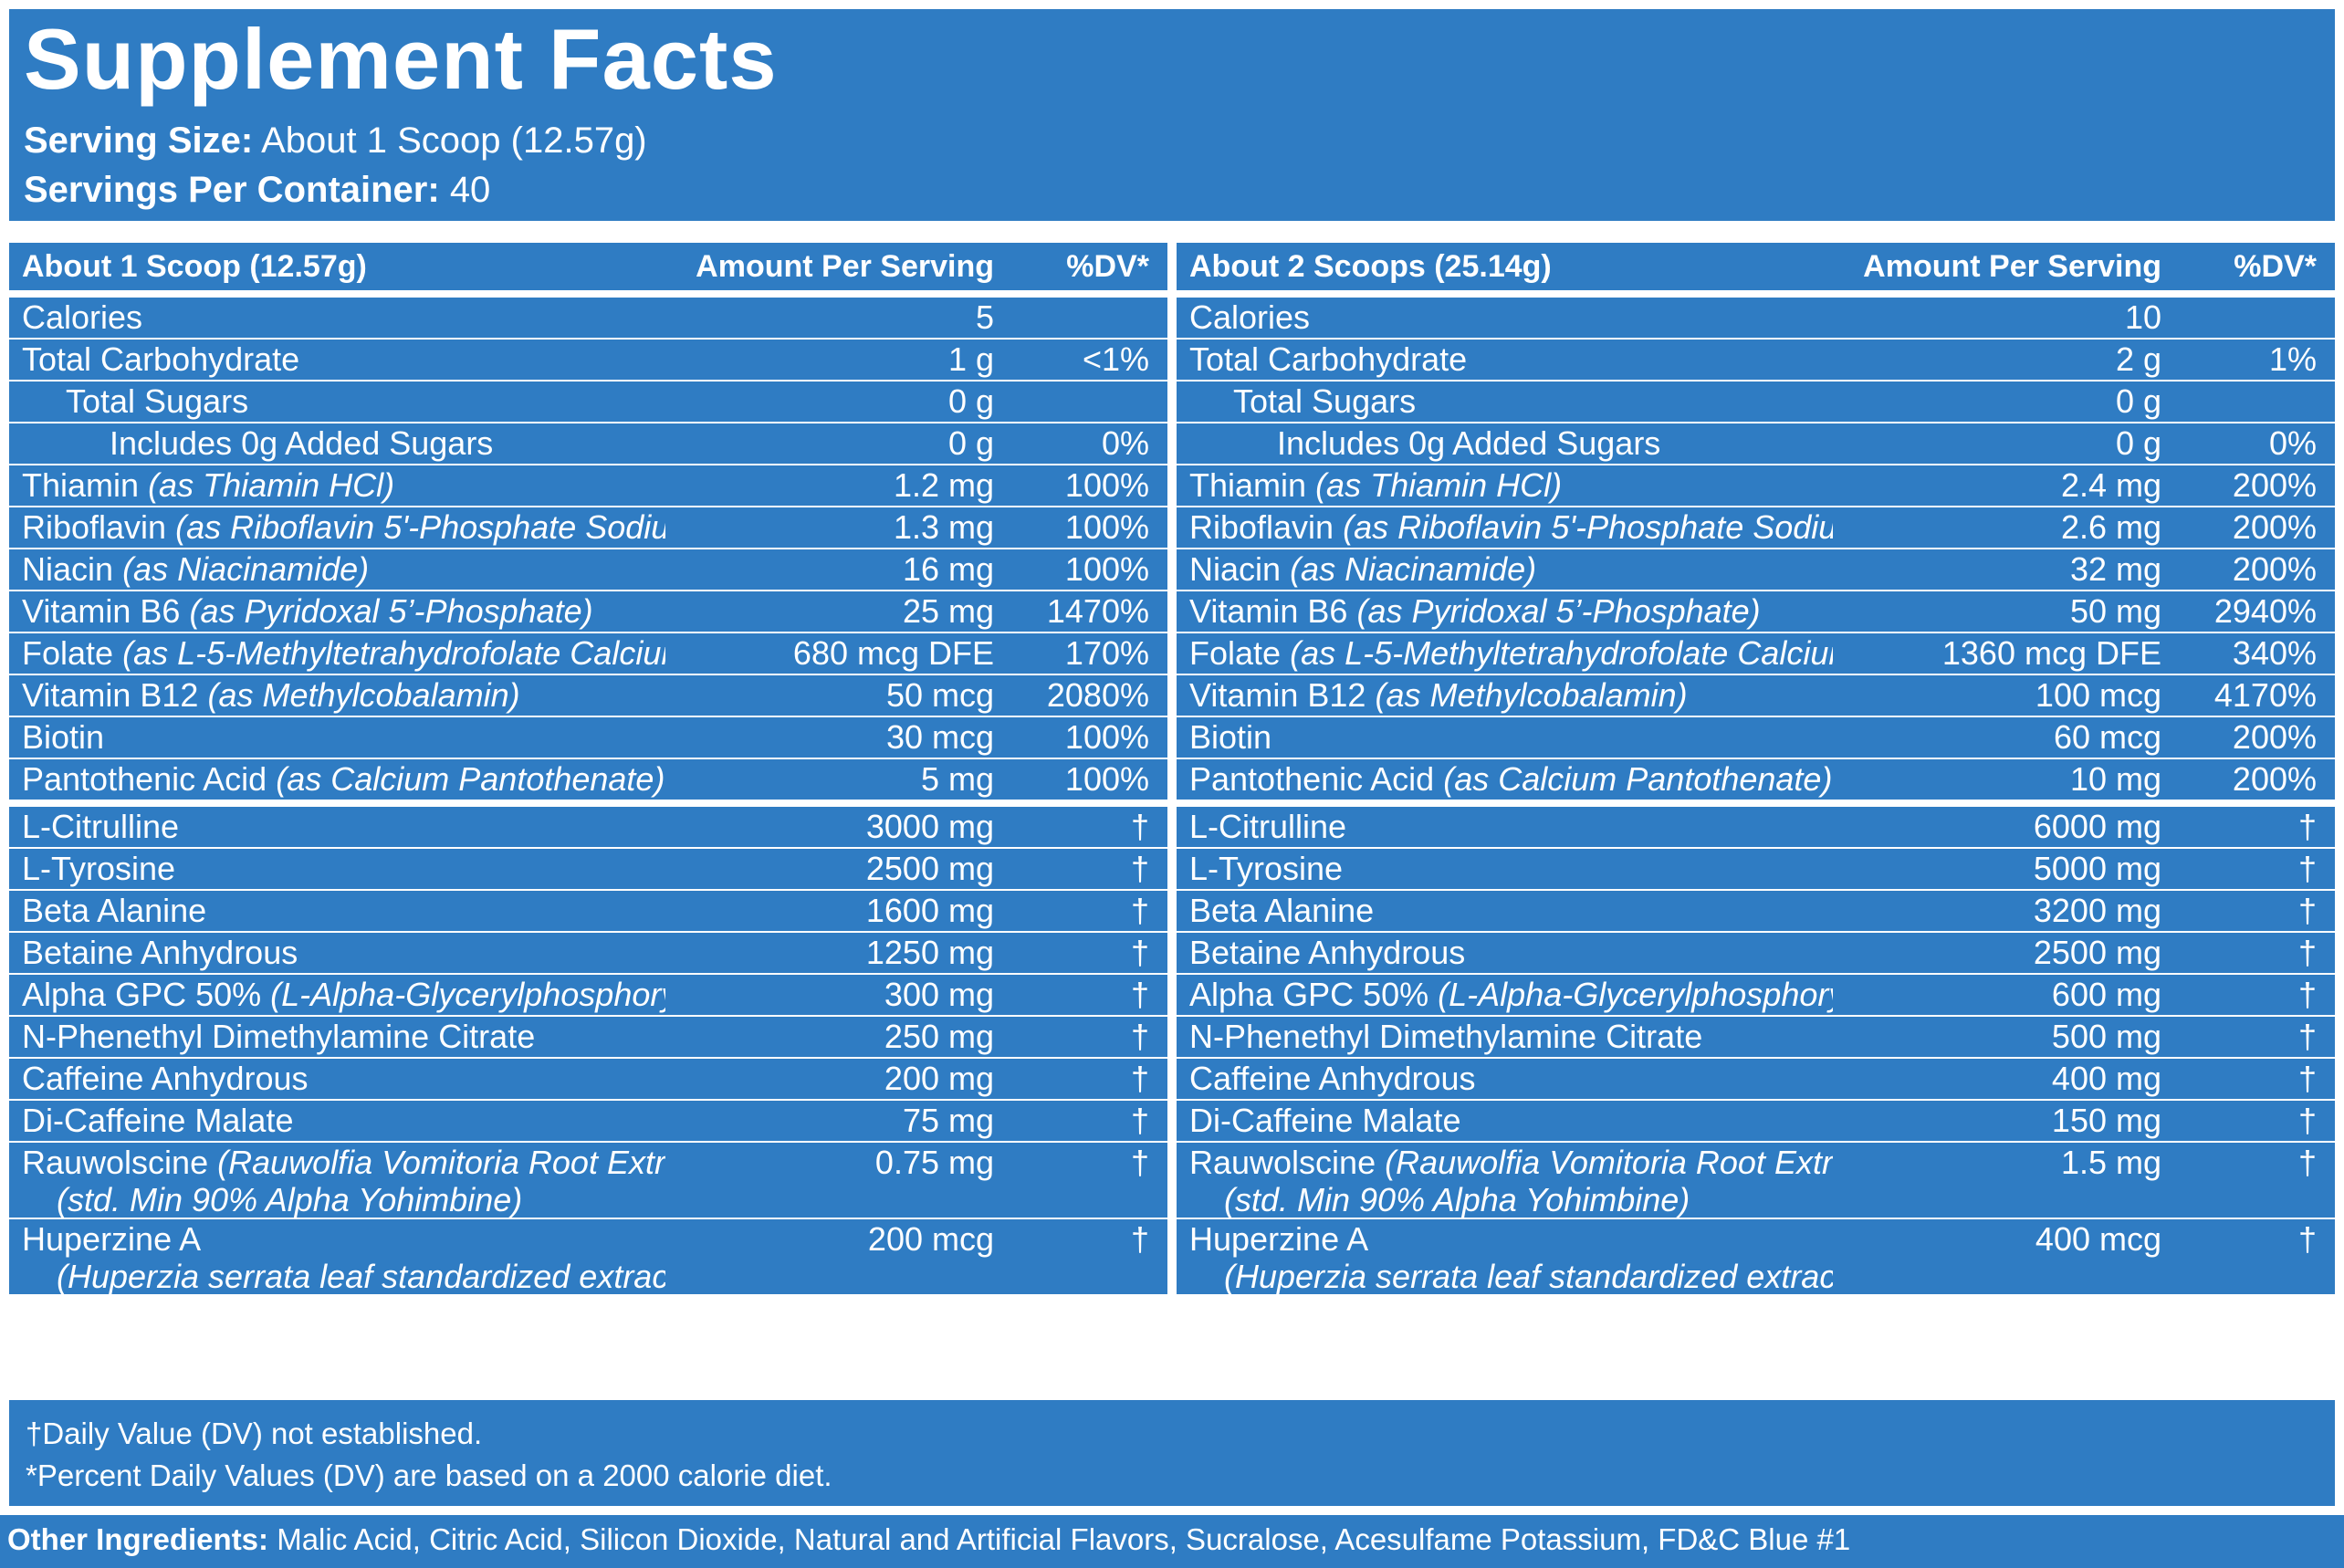  I want to click on amount-value: 3200 mg, so click(2097, 910).